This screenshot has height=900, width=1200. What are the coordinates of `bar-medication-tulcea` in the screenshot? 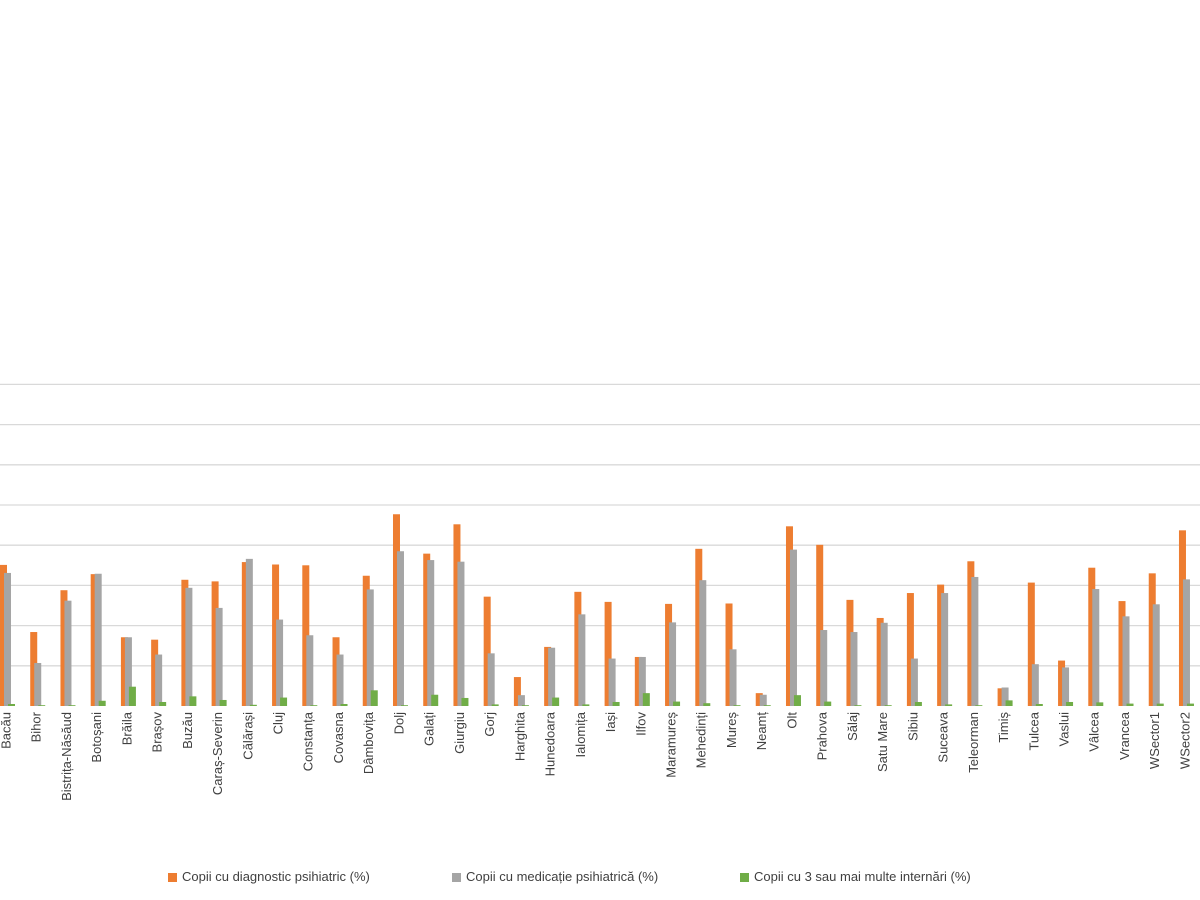 It's located at (1035, 685).